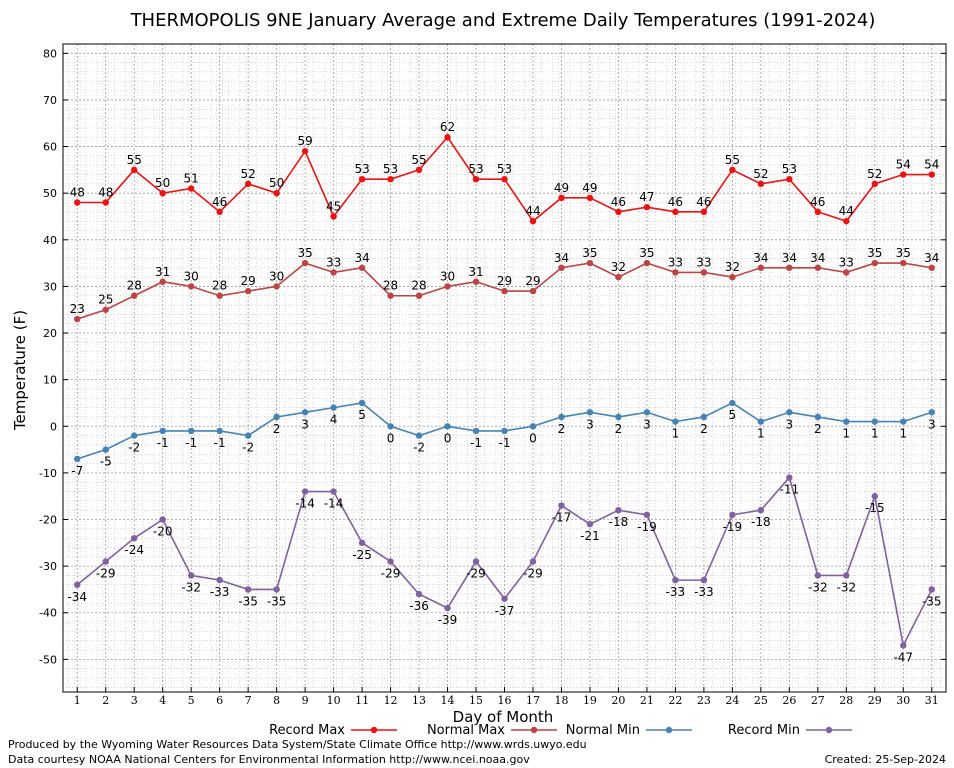  I want to click on data-label: 44, so click(846, 211).